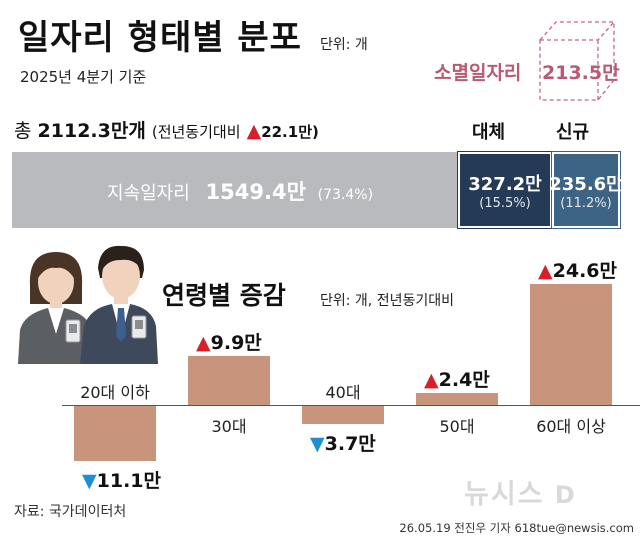  Describe the element at coordinates (516, 528) in the screenshot. I see `credit-line: 26.05.19 전진우 기자 618tue@newsis.com` at that location.